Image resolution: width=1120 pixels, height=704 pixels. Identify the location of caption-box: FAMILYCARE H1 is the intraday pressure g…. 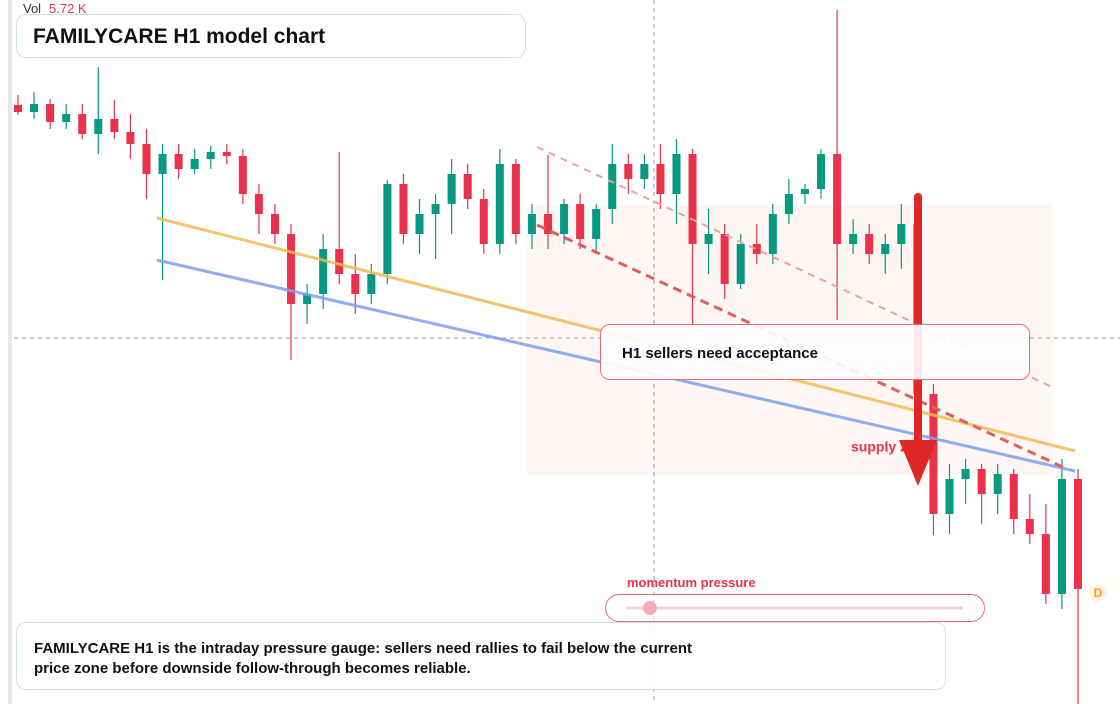
(481, 656).